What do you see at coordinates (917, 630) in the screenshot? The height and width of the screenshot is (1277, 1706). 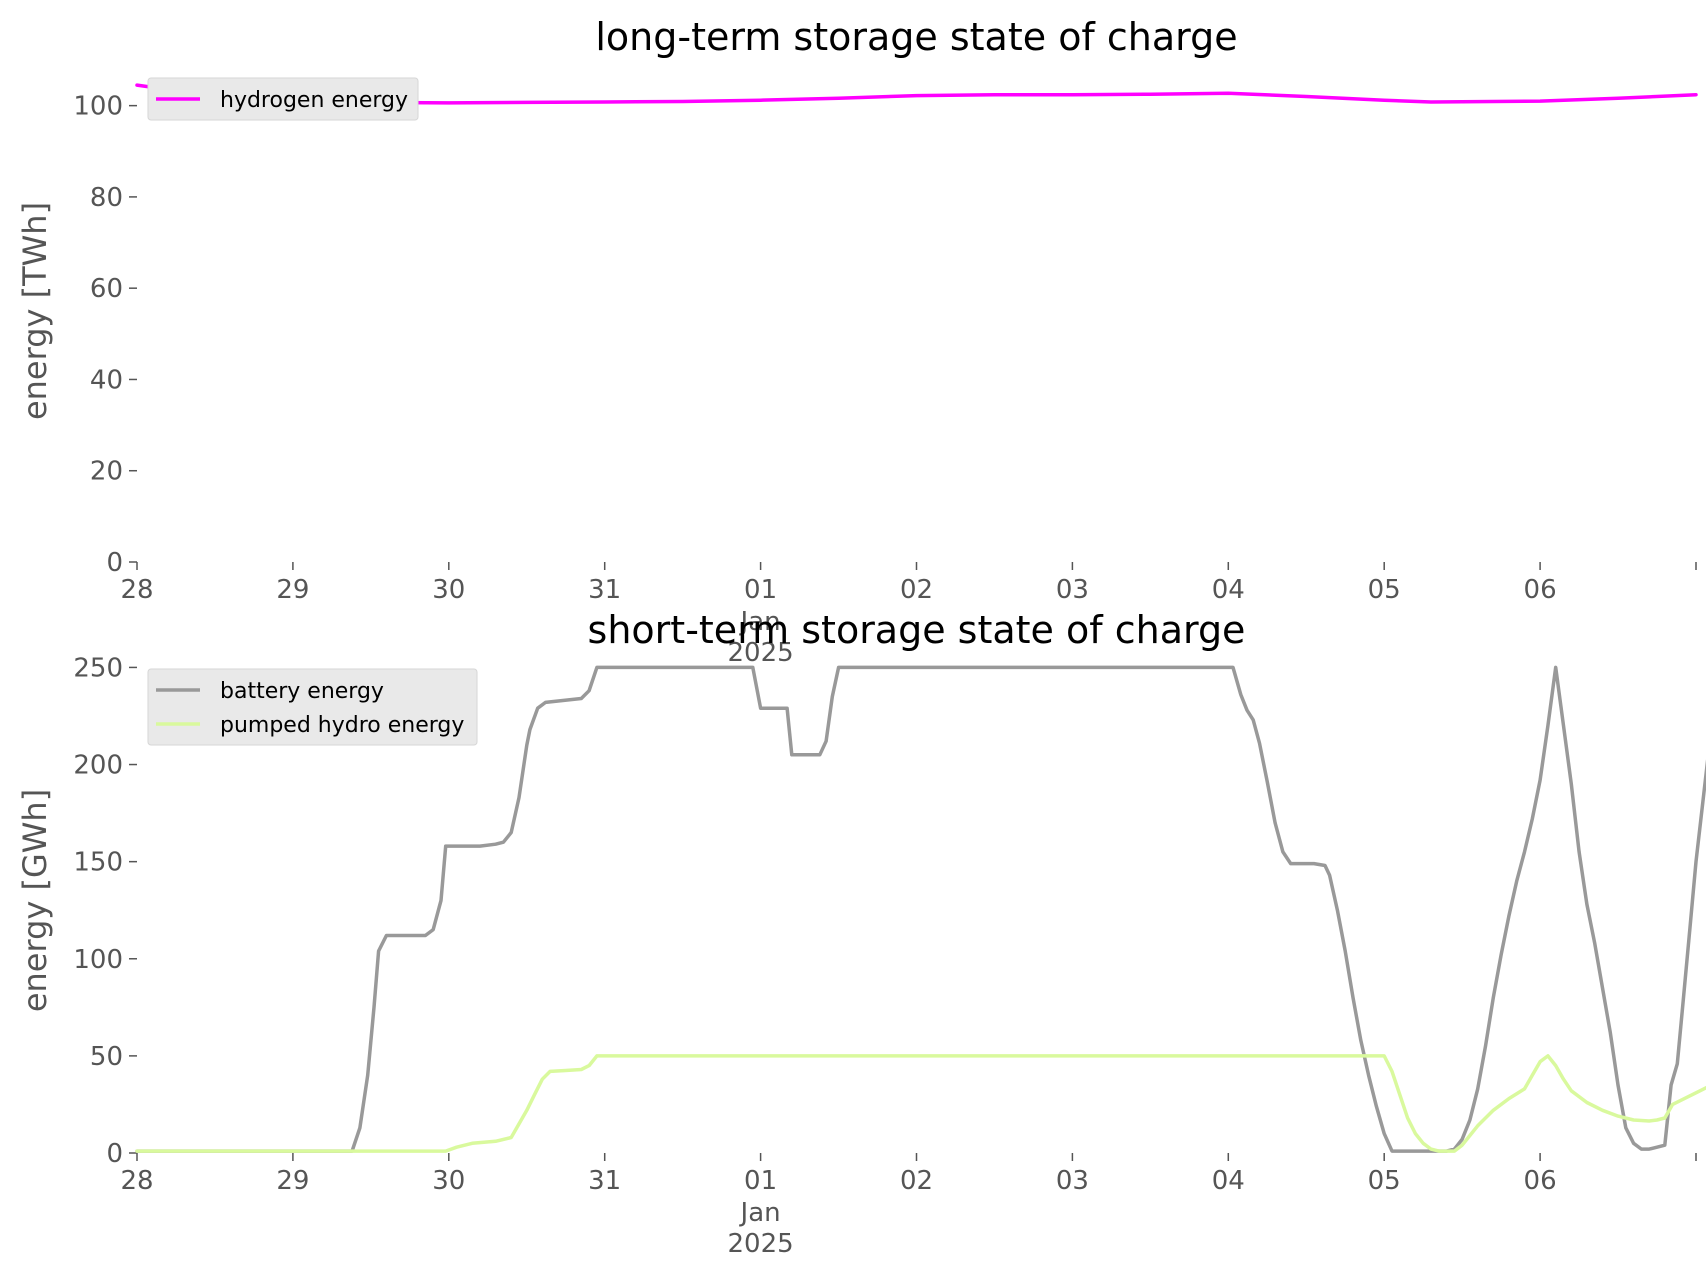 I see `chart-title: short-term storage state of charge` at bounding box center [917, 630].